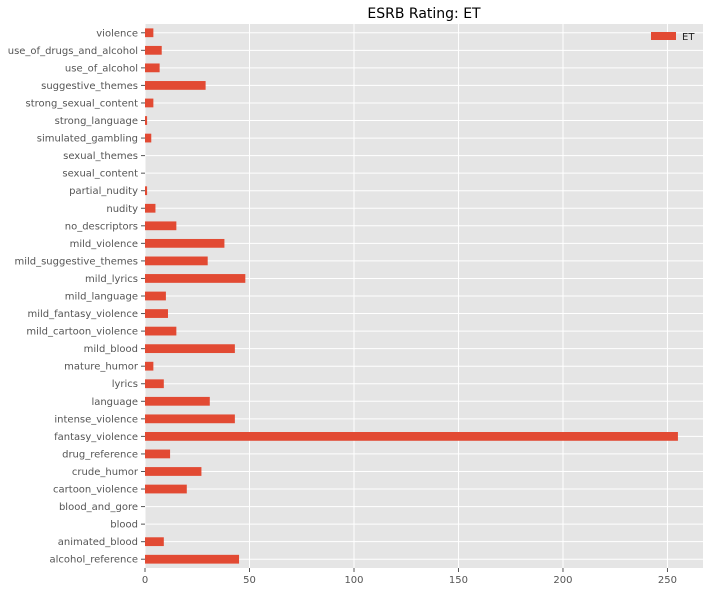 The width and height of the screenshot is (709, 592). Describe the element at coordinates (424, 14) in the screenshot. I see `chart-title: ESRB Rating: ET` at that location.